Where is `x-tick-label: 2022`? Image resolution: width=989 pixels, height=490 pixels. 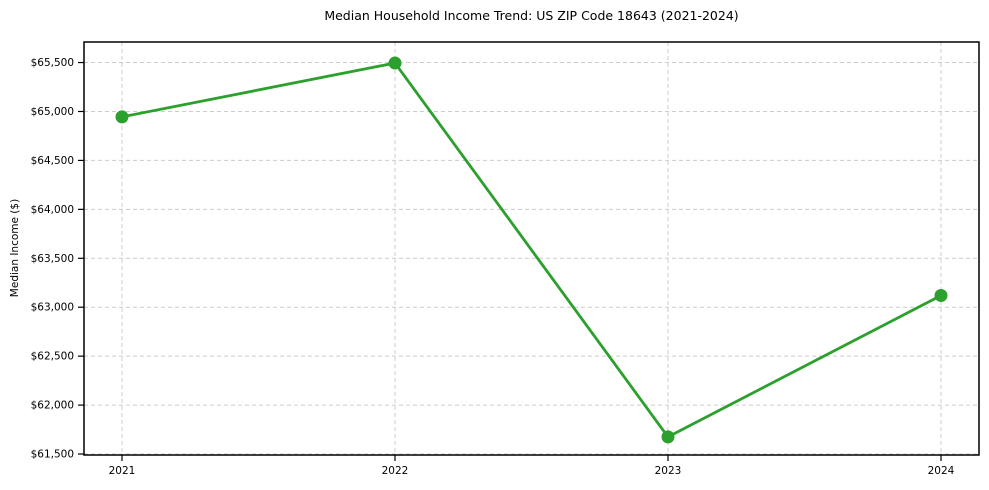
x-tick-label: 2022 is located at coordinates (395, 471).